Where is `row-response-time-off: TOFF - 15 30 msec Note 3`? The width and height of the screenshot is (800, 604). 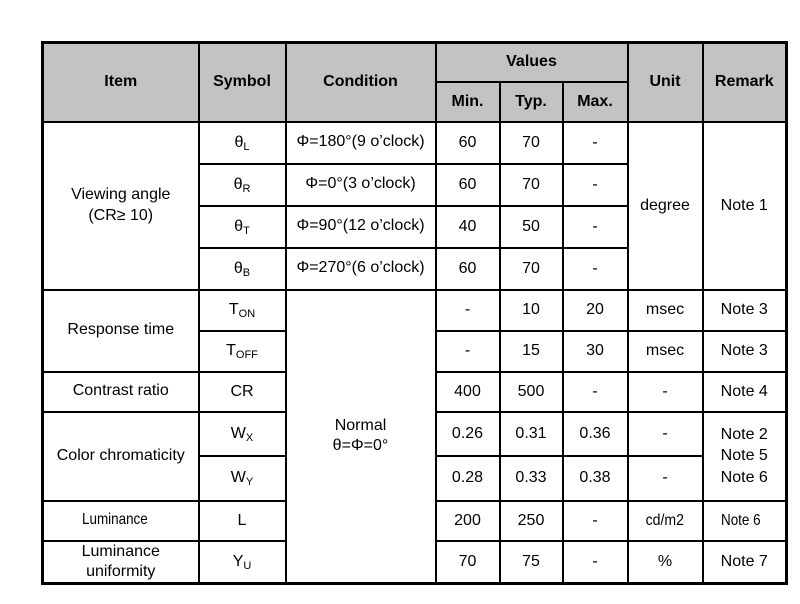 row-response-time-off: TOFF - 15 30 msec Note 3 is located at coordinates (415, 351).